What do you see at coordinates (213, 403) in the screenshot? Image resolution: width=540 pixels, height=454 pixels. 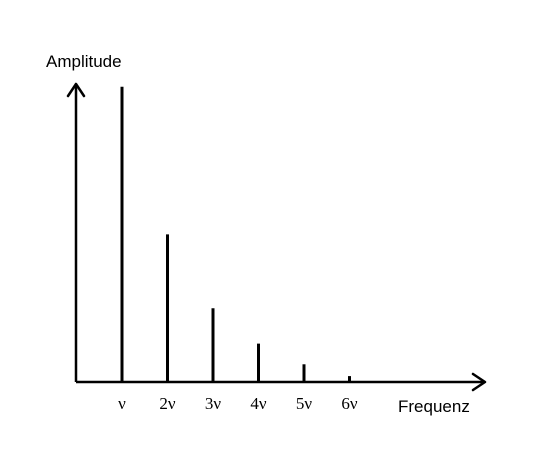 I see `x-tick-label-3: 3ν` at bounding box center [213, 403].